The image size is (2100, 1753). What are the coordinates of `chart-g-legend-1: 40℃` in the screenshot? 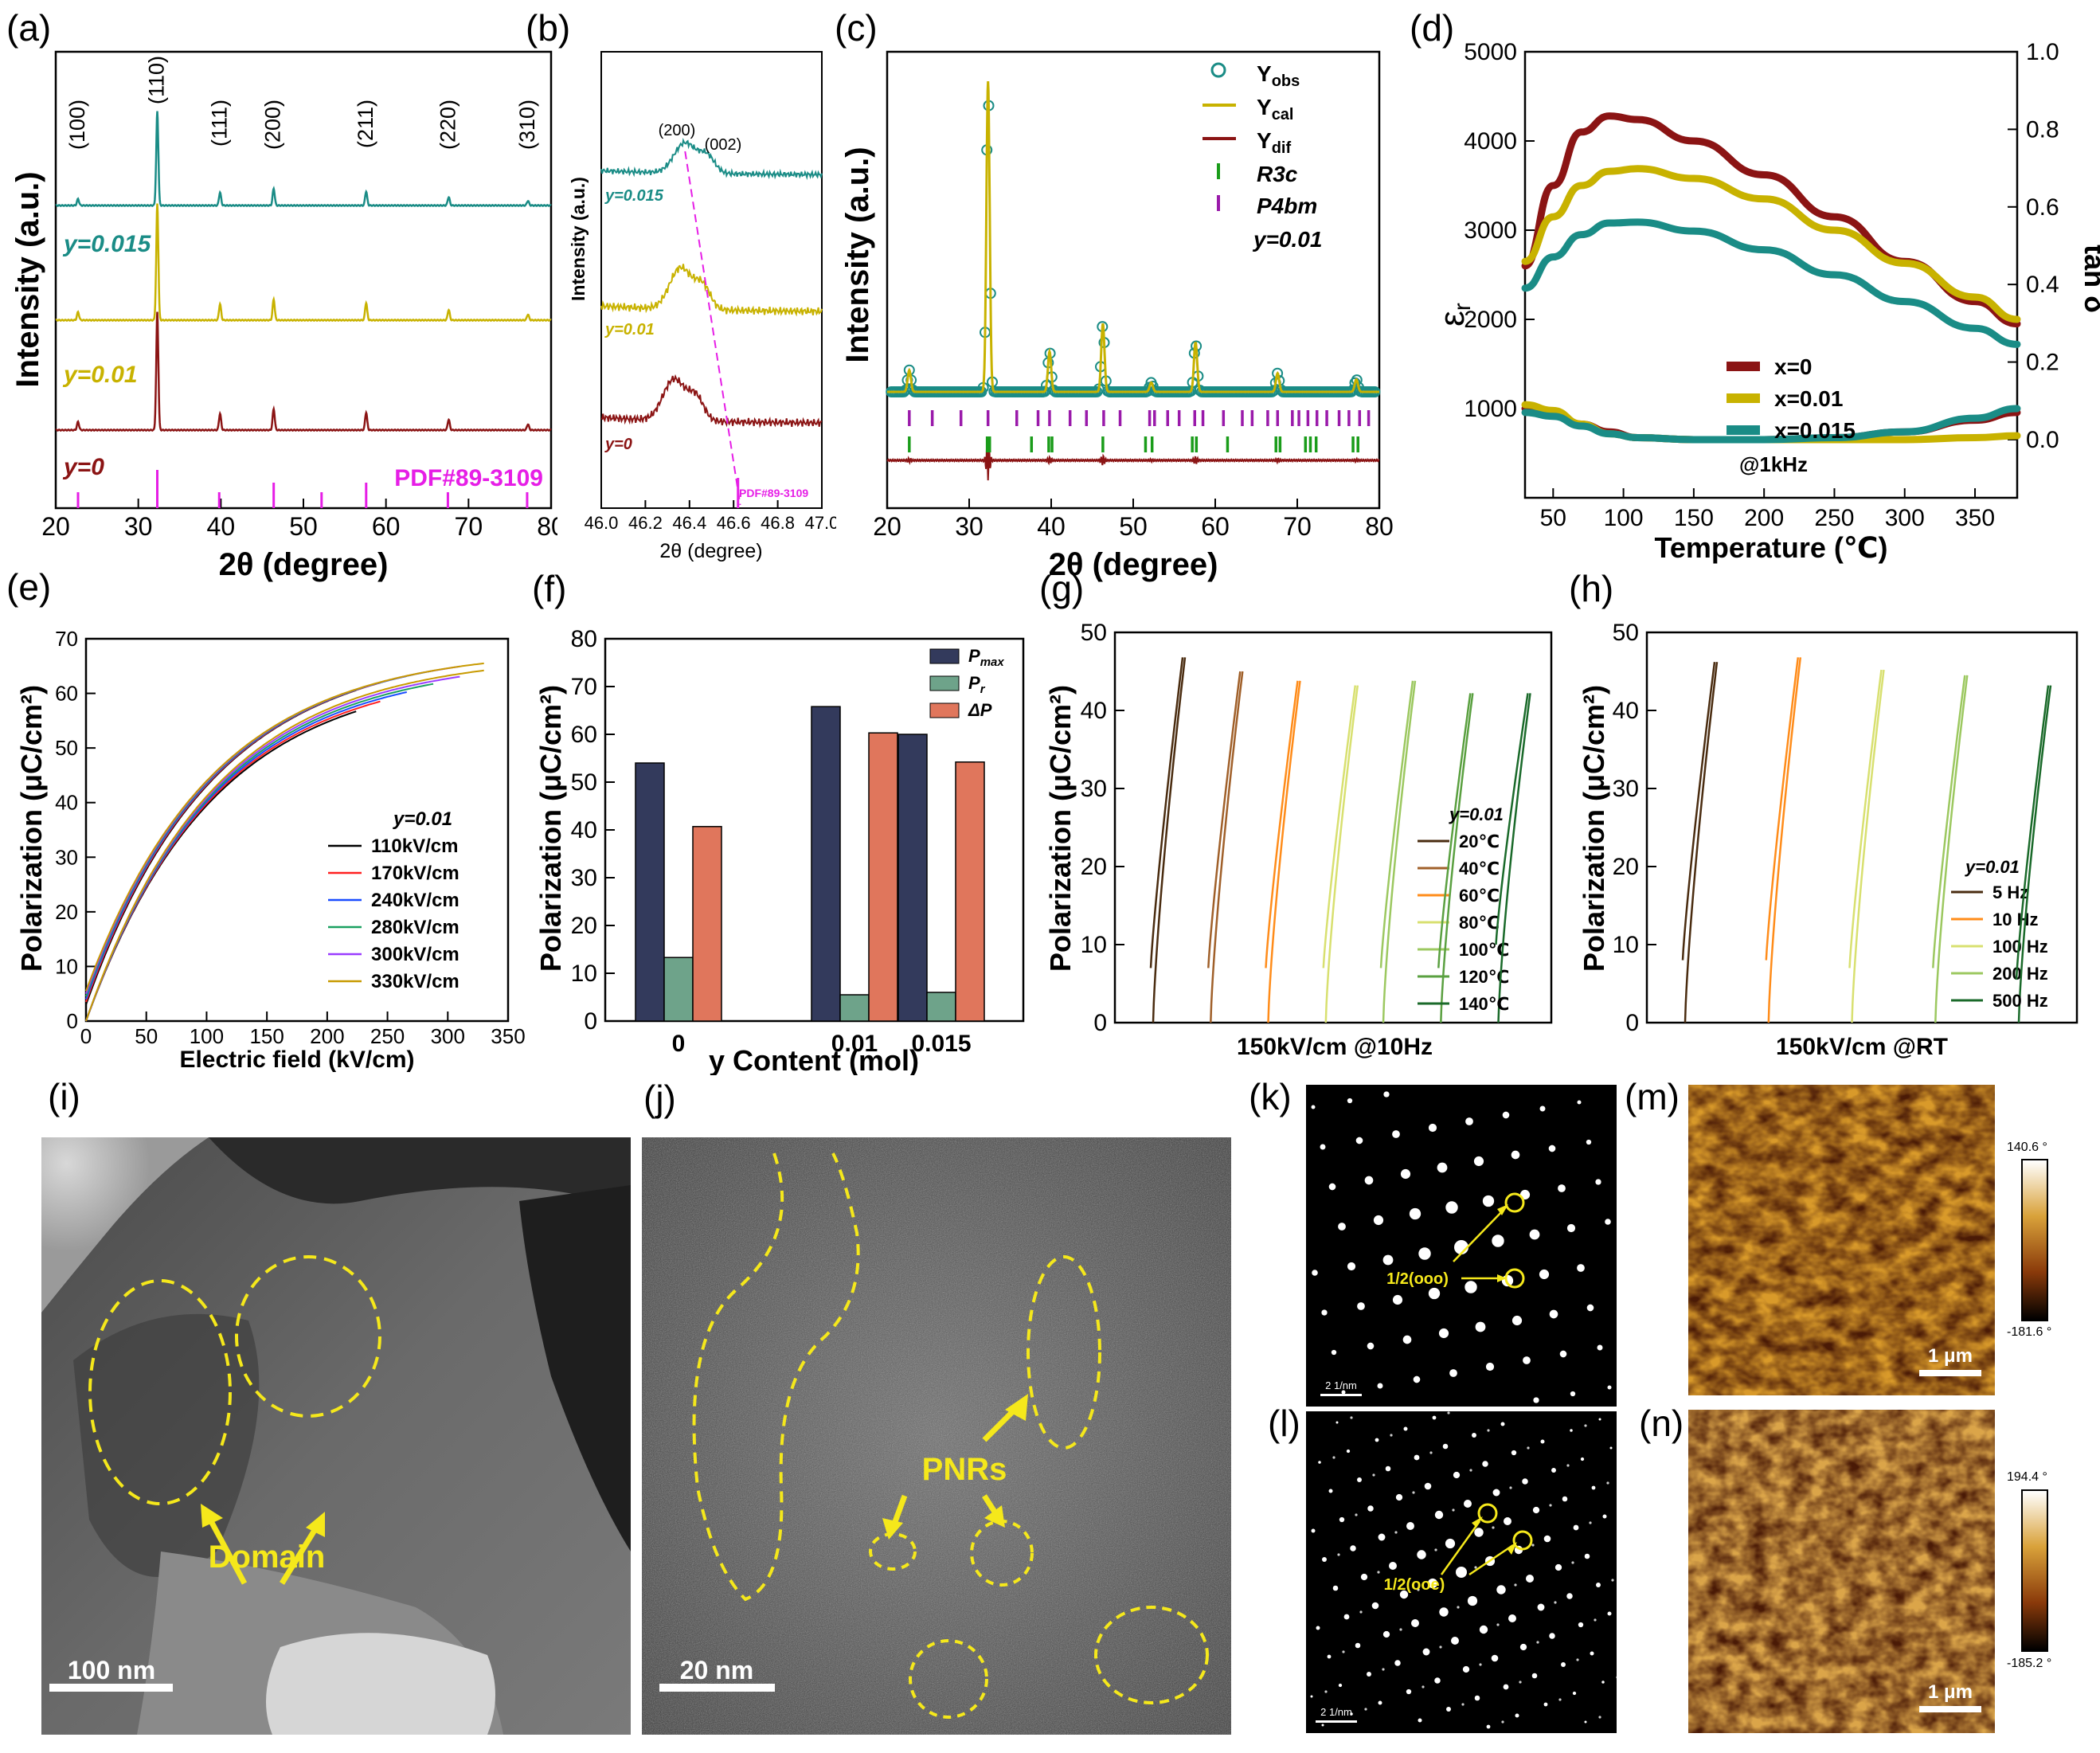 It's located at (1479, 868).